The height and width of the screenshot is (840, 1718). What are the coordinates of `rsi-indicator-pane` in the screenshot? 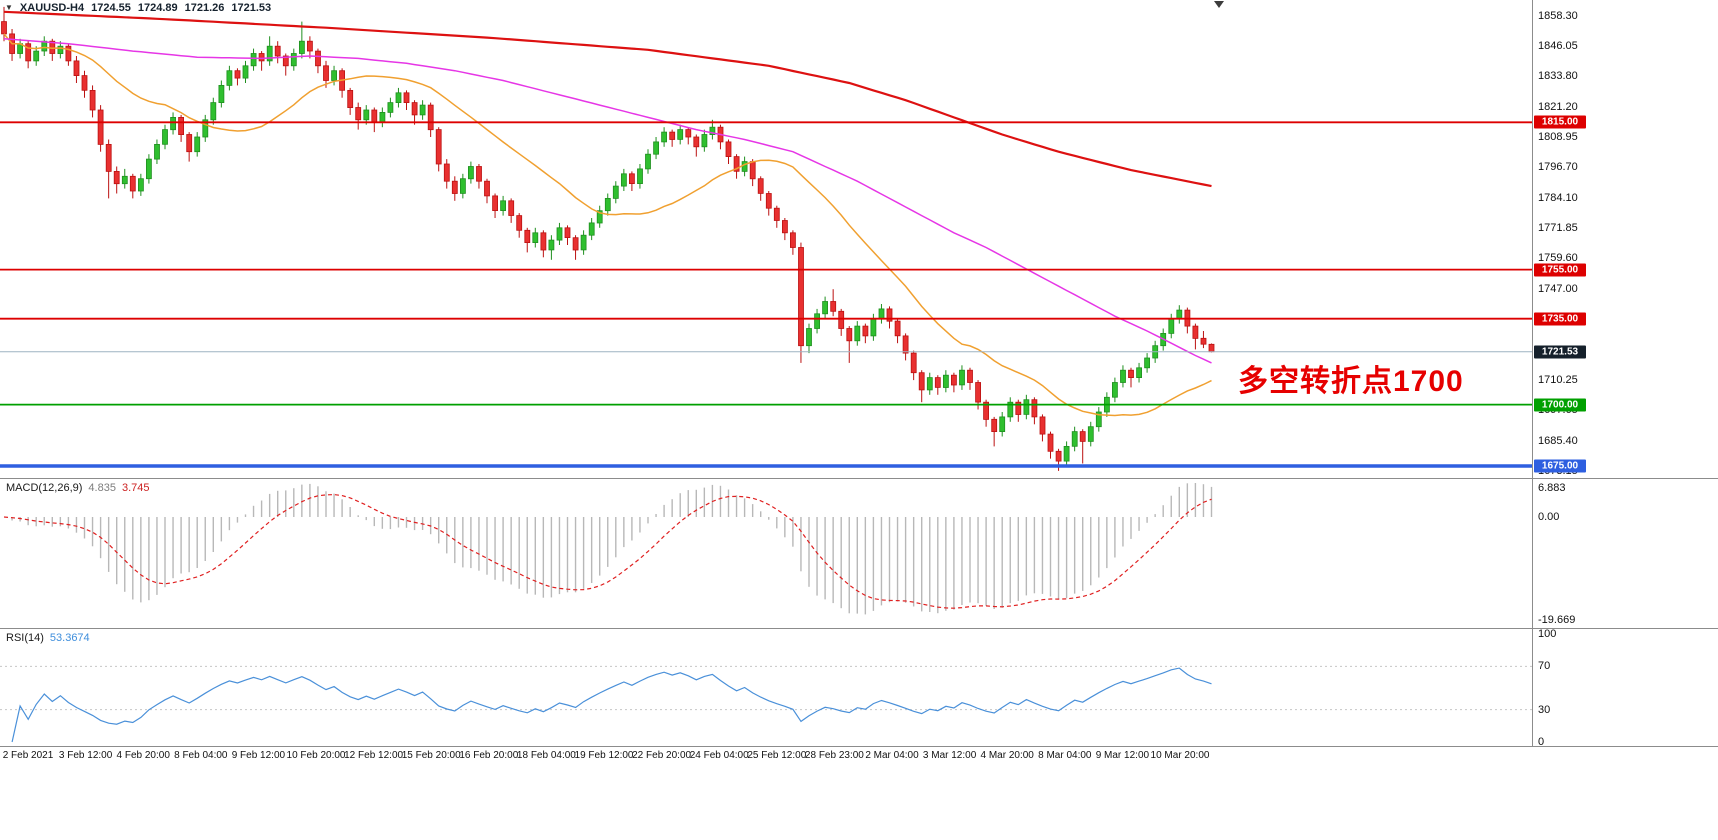 It's located at (766, 687).